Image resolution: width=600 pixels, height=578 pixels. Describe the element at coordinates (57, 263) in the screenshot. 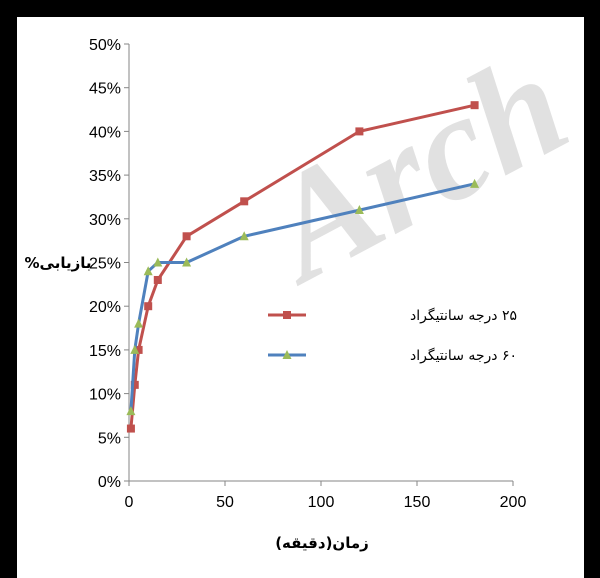

I see `y-axis-title: بازیابی%` at that location.